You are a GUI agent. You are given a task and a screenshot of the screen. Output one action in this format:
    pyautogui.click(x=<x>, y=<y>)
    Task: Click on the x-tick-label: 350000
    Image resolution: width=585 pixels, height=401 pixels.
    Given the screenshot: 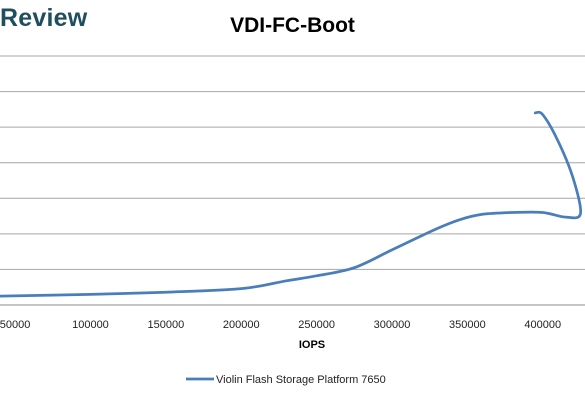 What is the action you would take?
    pyautogui.click(x=467, y=325)
    